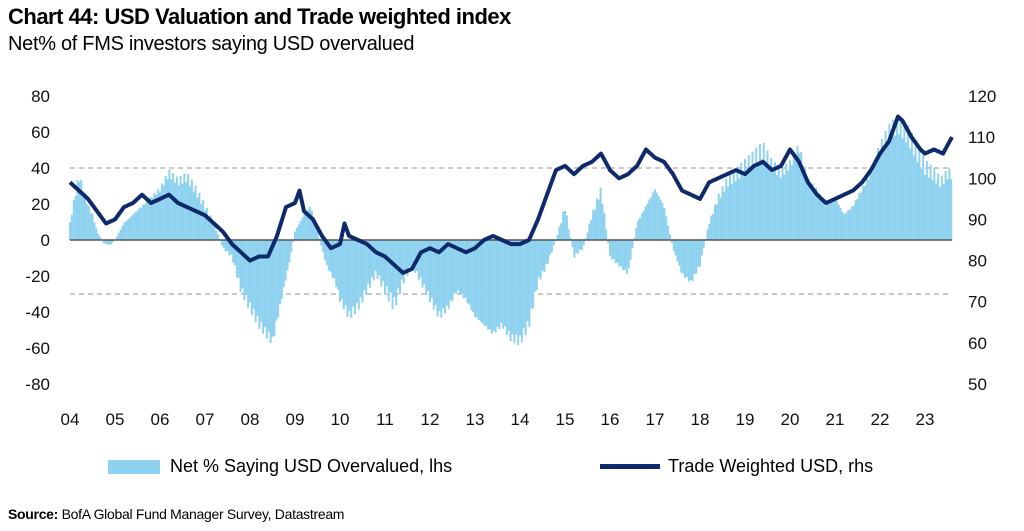 The height and width of the screenshot is (531, 1024). What do you see at coordinates (295, 419) in the screenshot?
I see `tick-x-09: 09` at bounding box center [295, 419].